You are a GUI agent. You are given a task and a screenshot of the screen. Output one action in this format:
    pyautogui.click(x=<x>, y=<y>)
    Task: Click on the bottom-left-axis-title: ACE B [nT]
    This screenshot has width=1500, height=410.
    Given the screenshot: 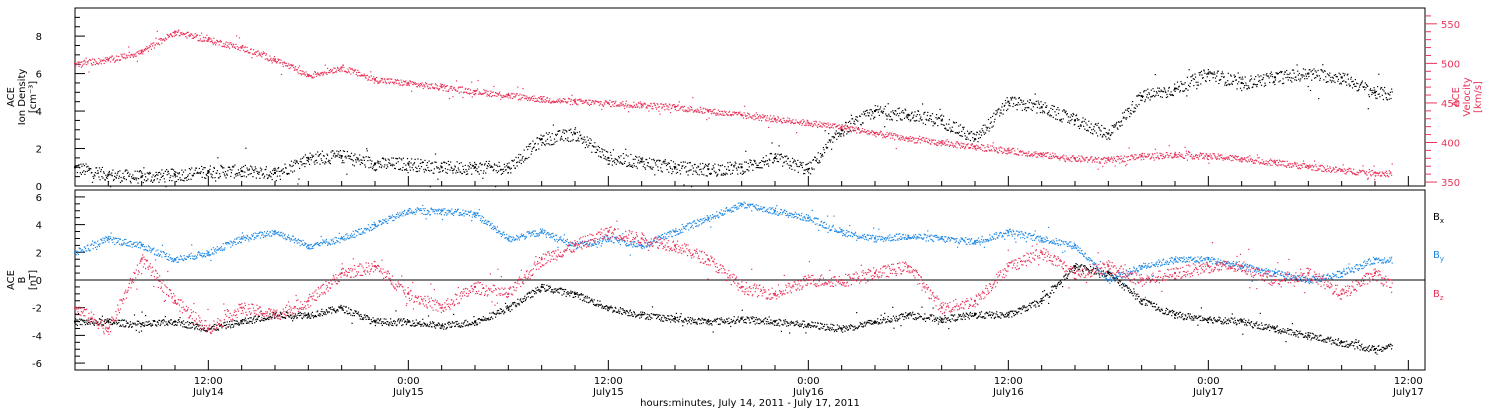 What is the action you would take?
    pyautogui.click(x=22, y=280)
    